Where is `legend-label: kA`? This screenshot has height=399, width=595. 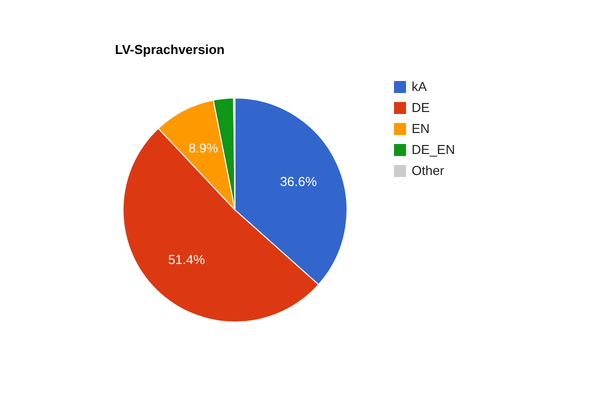
legend-label: kA is located at coordinates (419, 87).